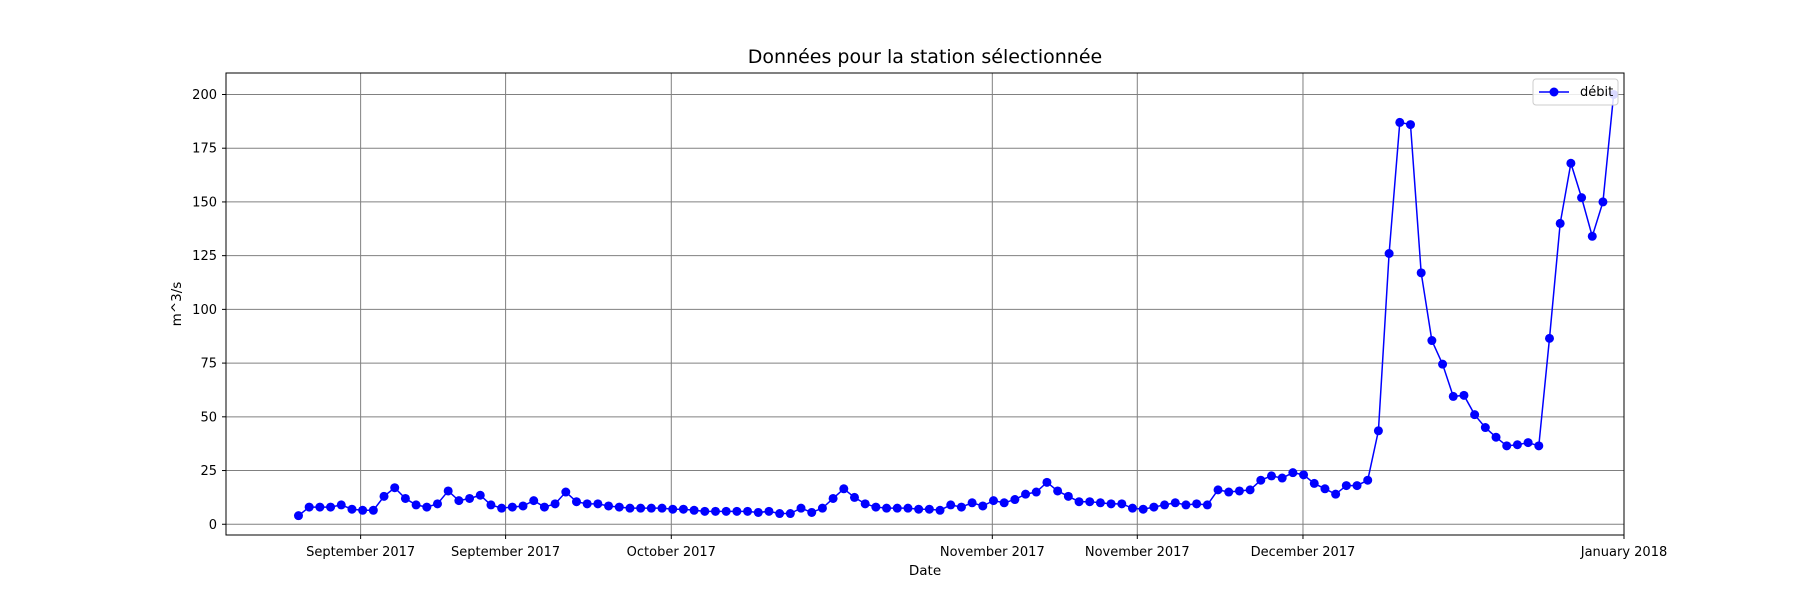  I want to click on y-tick-label: 50, so click(208, 417).